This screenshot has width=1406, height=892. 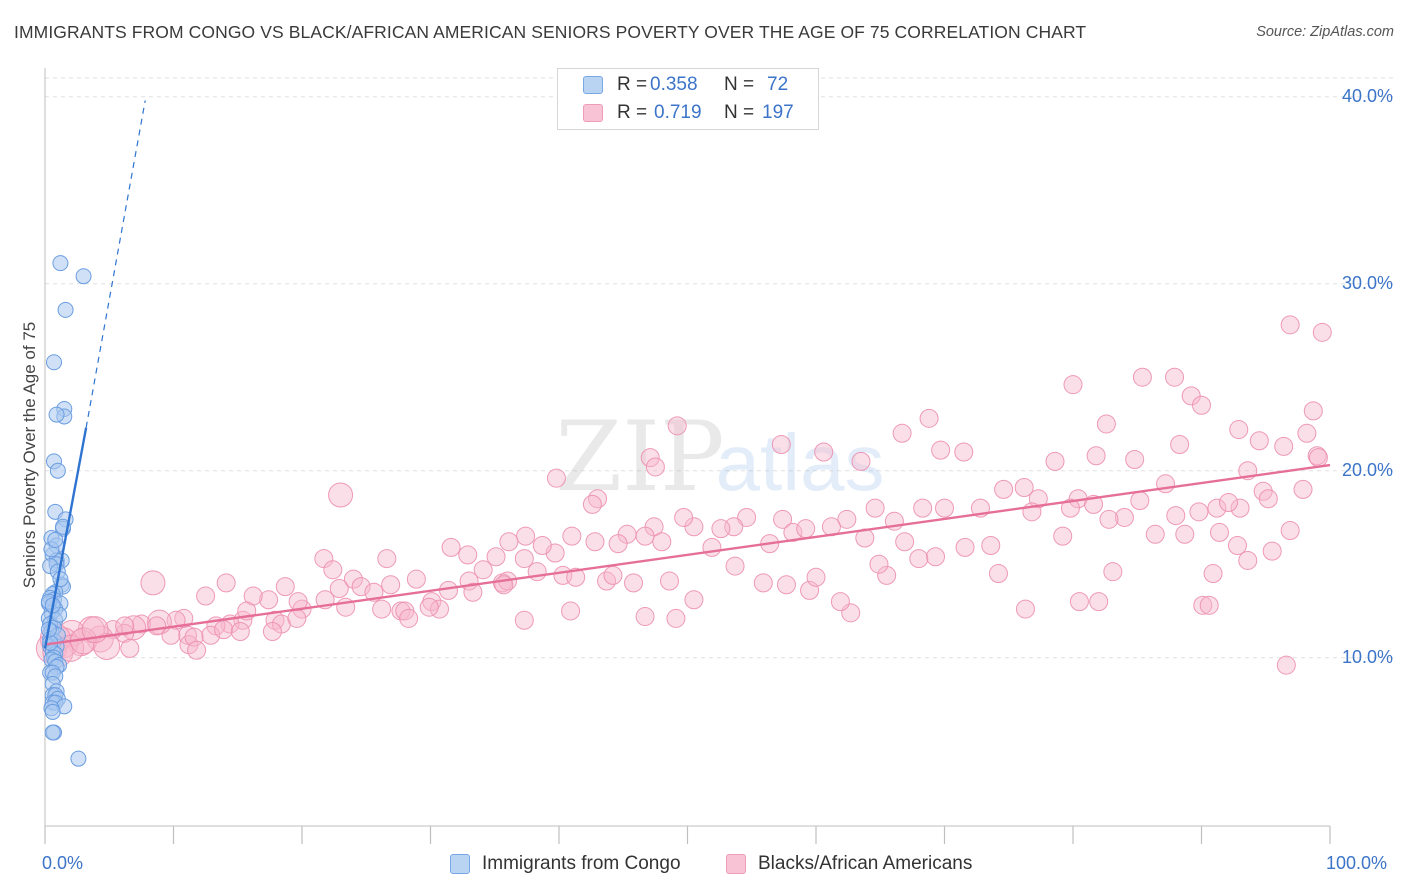 I want to click on watermark-zip: ZIP, so click(x=639, y=457).